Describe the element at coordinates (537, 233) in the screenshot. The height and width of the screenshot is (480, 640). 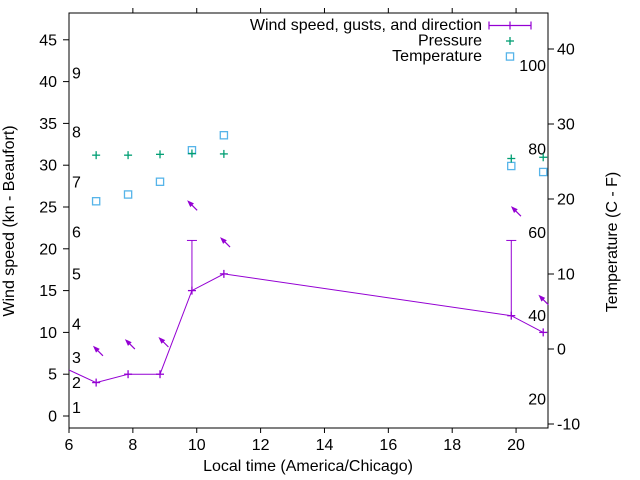
I see `fahrenheit-label: 60` at that location.